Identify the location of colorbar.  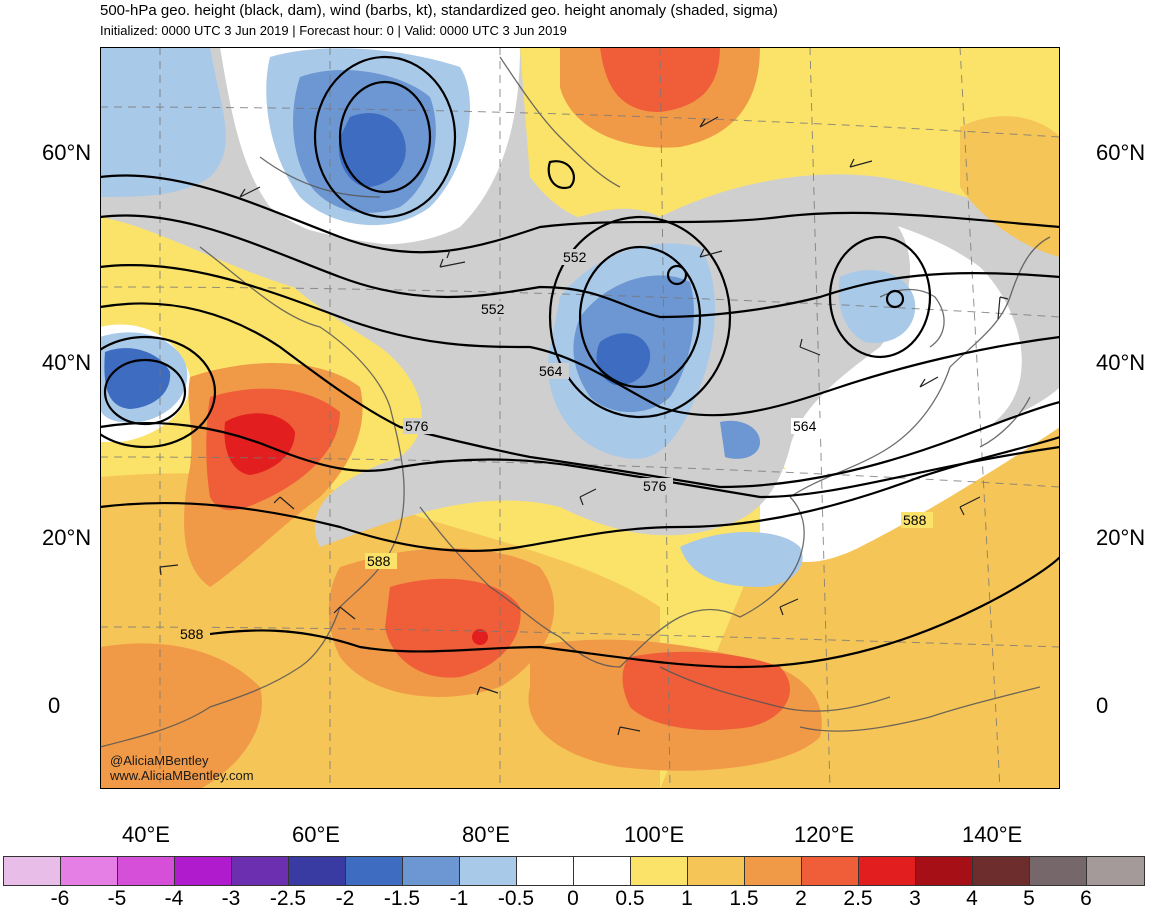
(574, 871).